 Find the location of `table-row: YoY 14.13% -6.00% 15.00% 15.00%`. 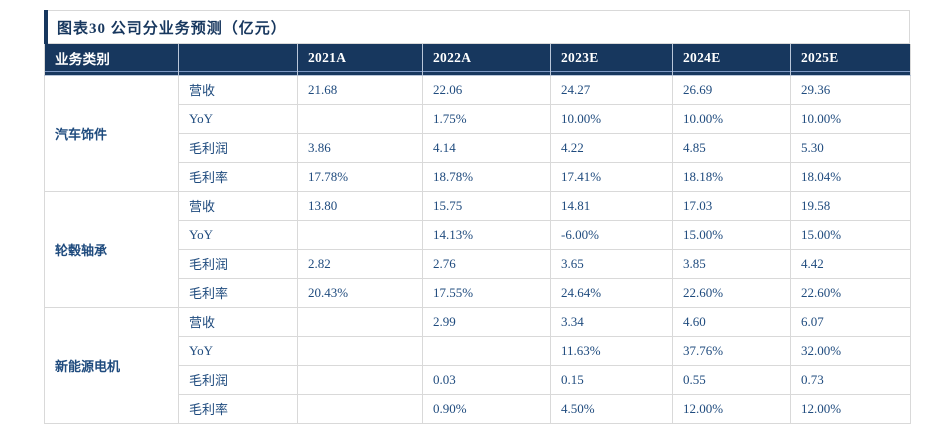

table-row: YoY 14.13% -6.00% 15.00% 15.00% is located at coordinates (478, 234).